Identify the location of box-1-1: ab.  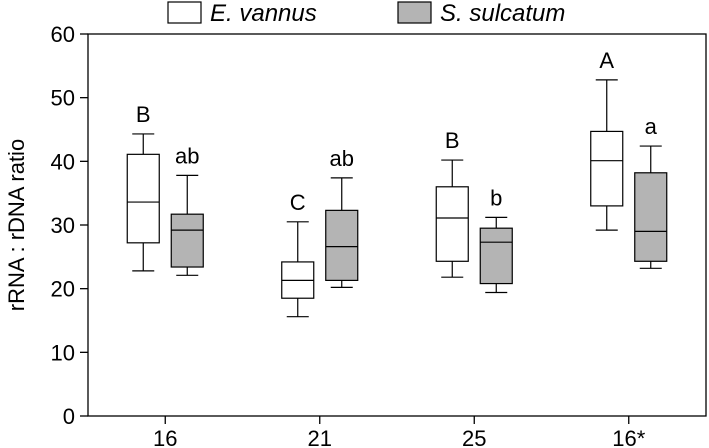
(342, 217).